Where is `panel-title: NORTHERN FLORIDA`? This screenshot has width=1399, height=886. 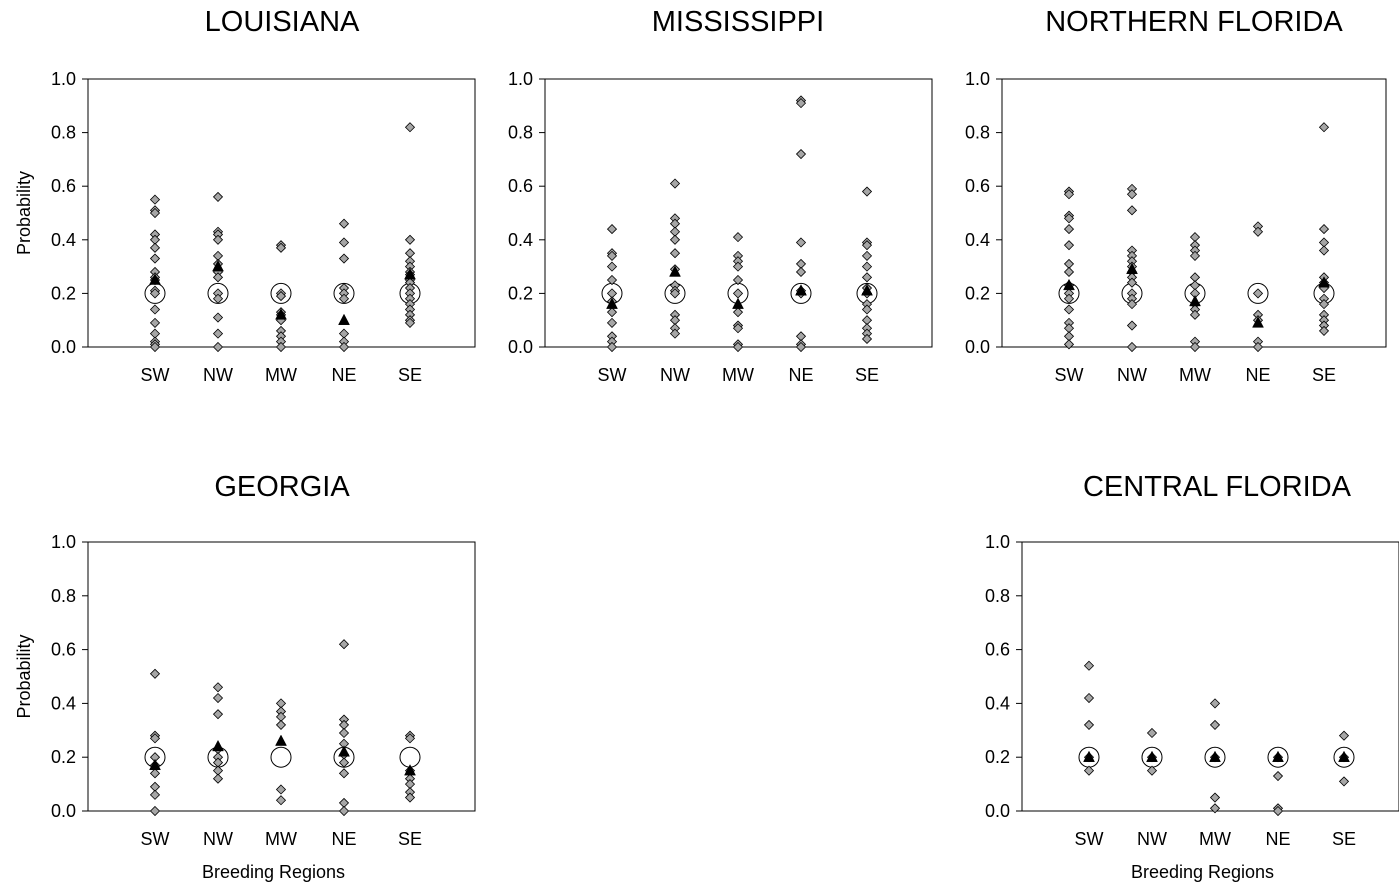
panel-title: NORTHERN FLORIDA is located at coordinates (1194, 22).